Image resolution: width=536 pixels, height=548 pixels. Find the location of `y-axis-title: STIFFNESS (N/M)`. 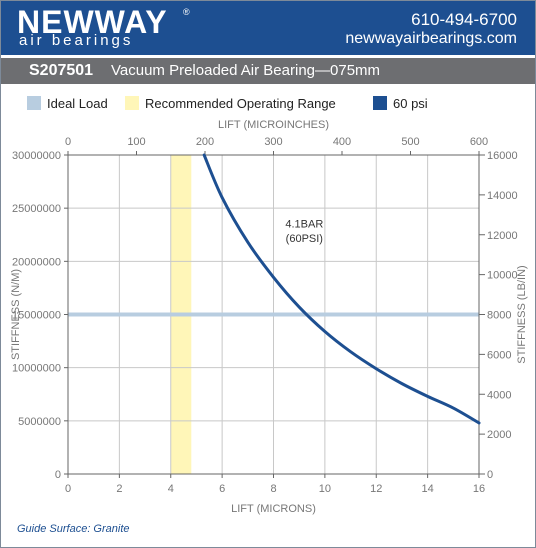

y-axis-title: STIFFNESS (N/M) is located at coordinates (16, 314).